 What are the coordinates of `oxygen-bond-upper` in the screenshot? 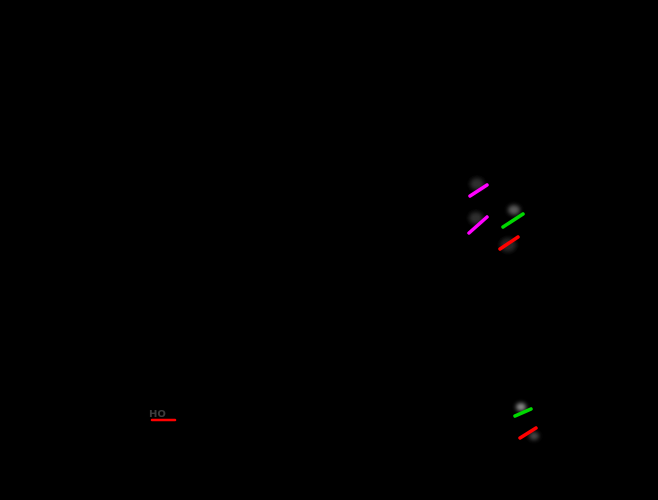 It's located at (509, 243).